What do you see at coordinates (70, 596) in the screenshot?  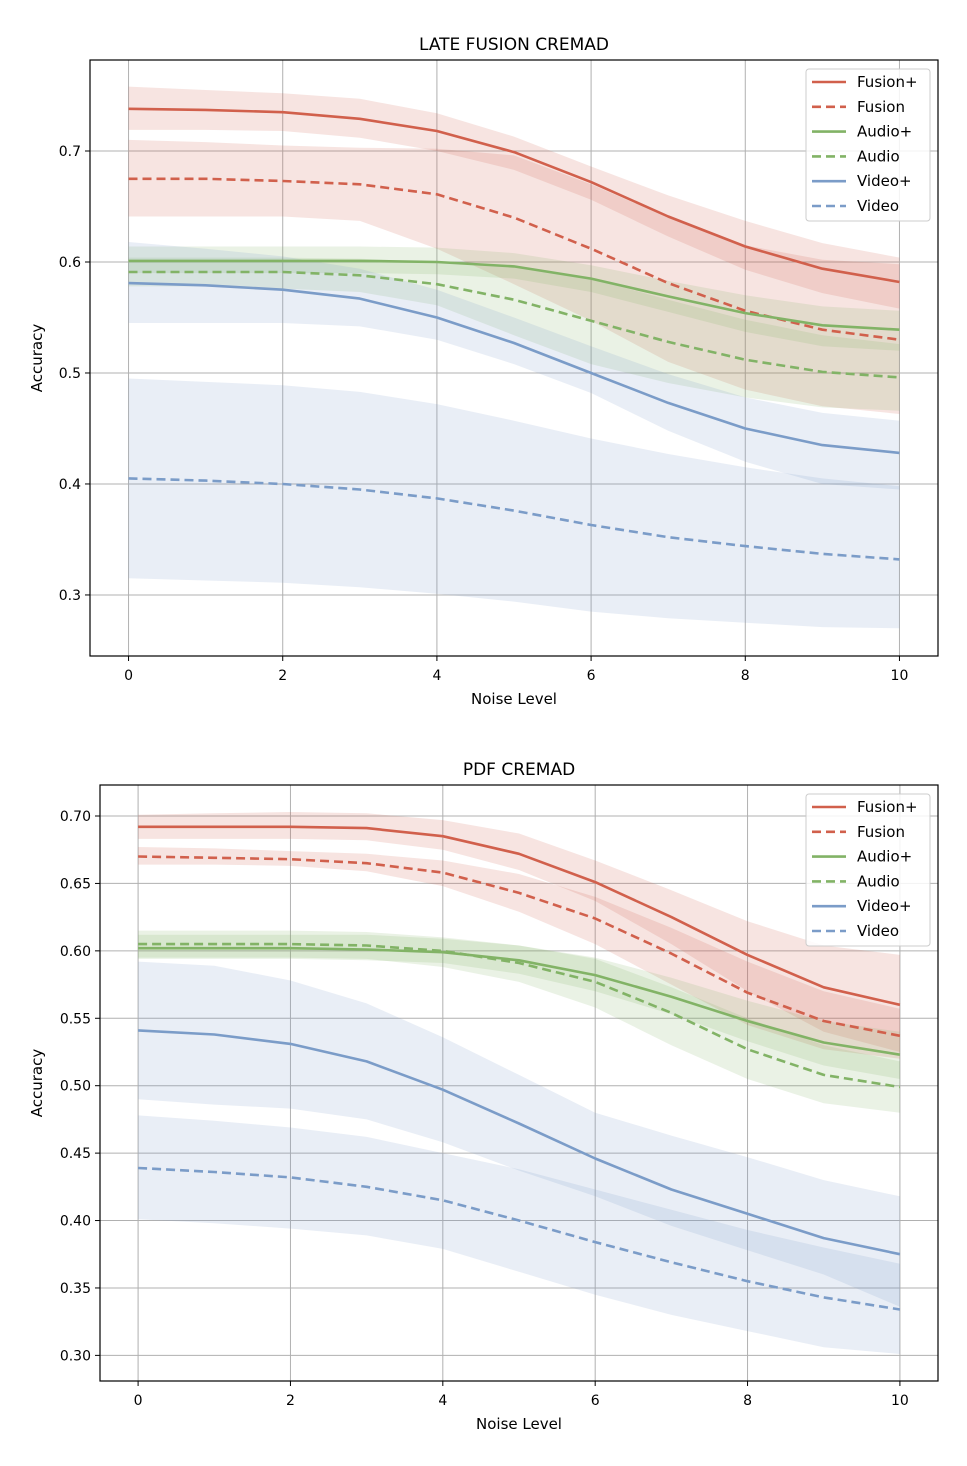 I see `y-tick-label: 0.3` at bounding box center [70, 596].